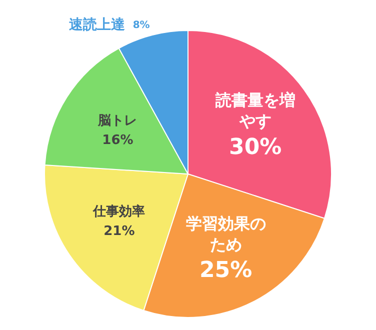  What do you see at coordinates (119, 232) in the screenshot?
I see `data-label: 21%` at bounding box center [119, 232].